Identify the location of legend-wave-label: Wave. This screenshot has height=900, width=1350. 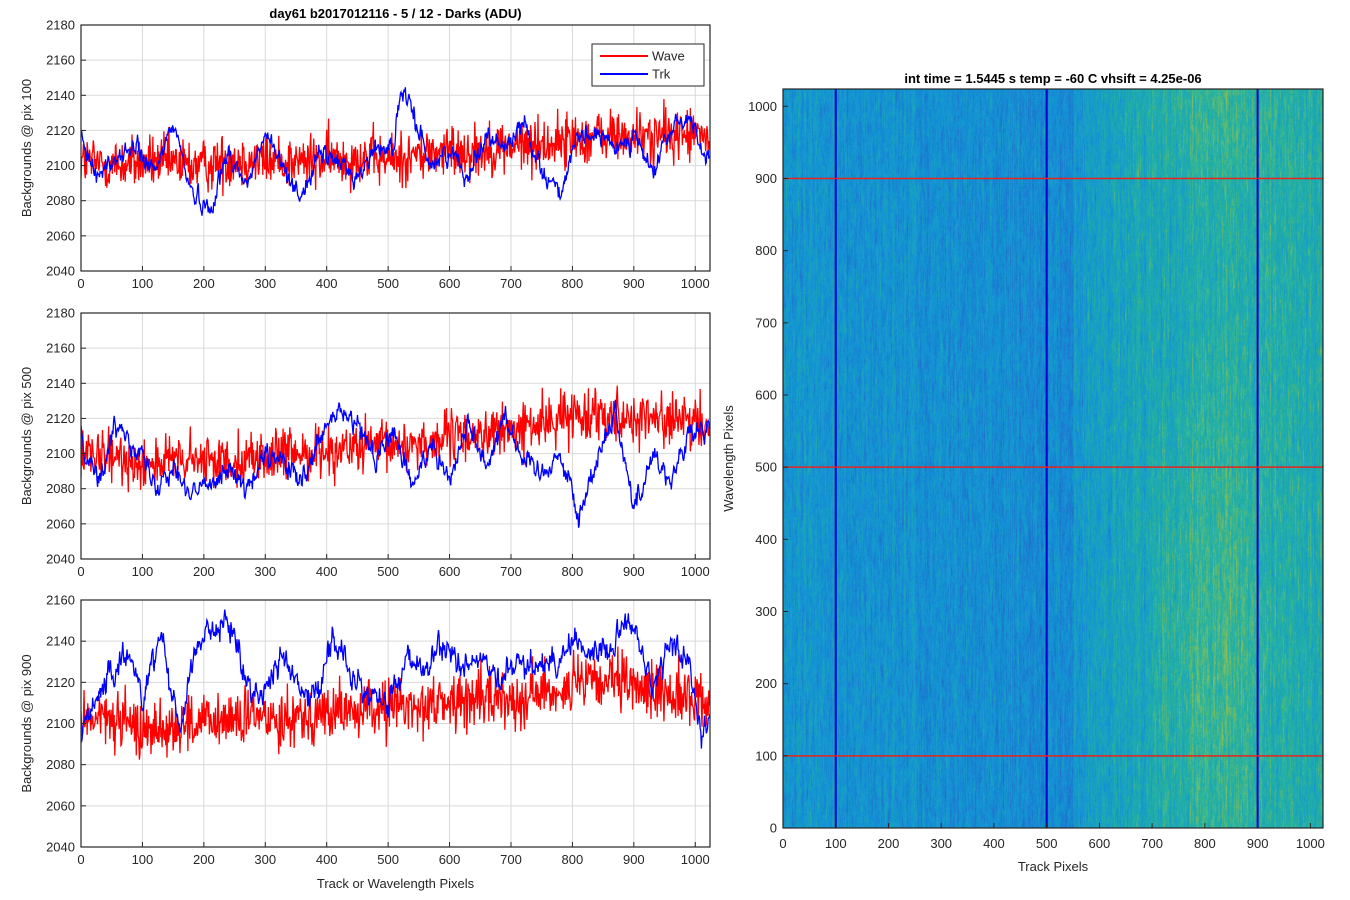
(668, 56).